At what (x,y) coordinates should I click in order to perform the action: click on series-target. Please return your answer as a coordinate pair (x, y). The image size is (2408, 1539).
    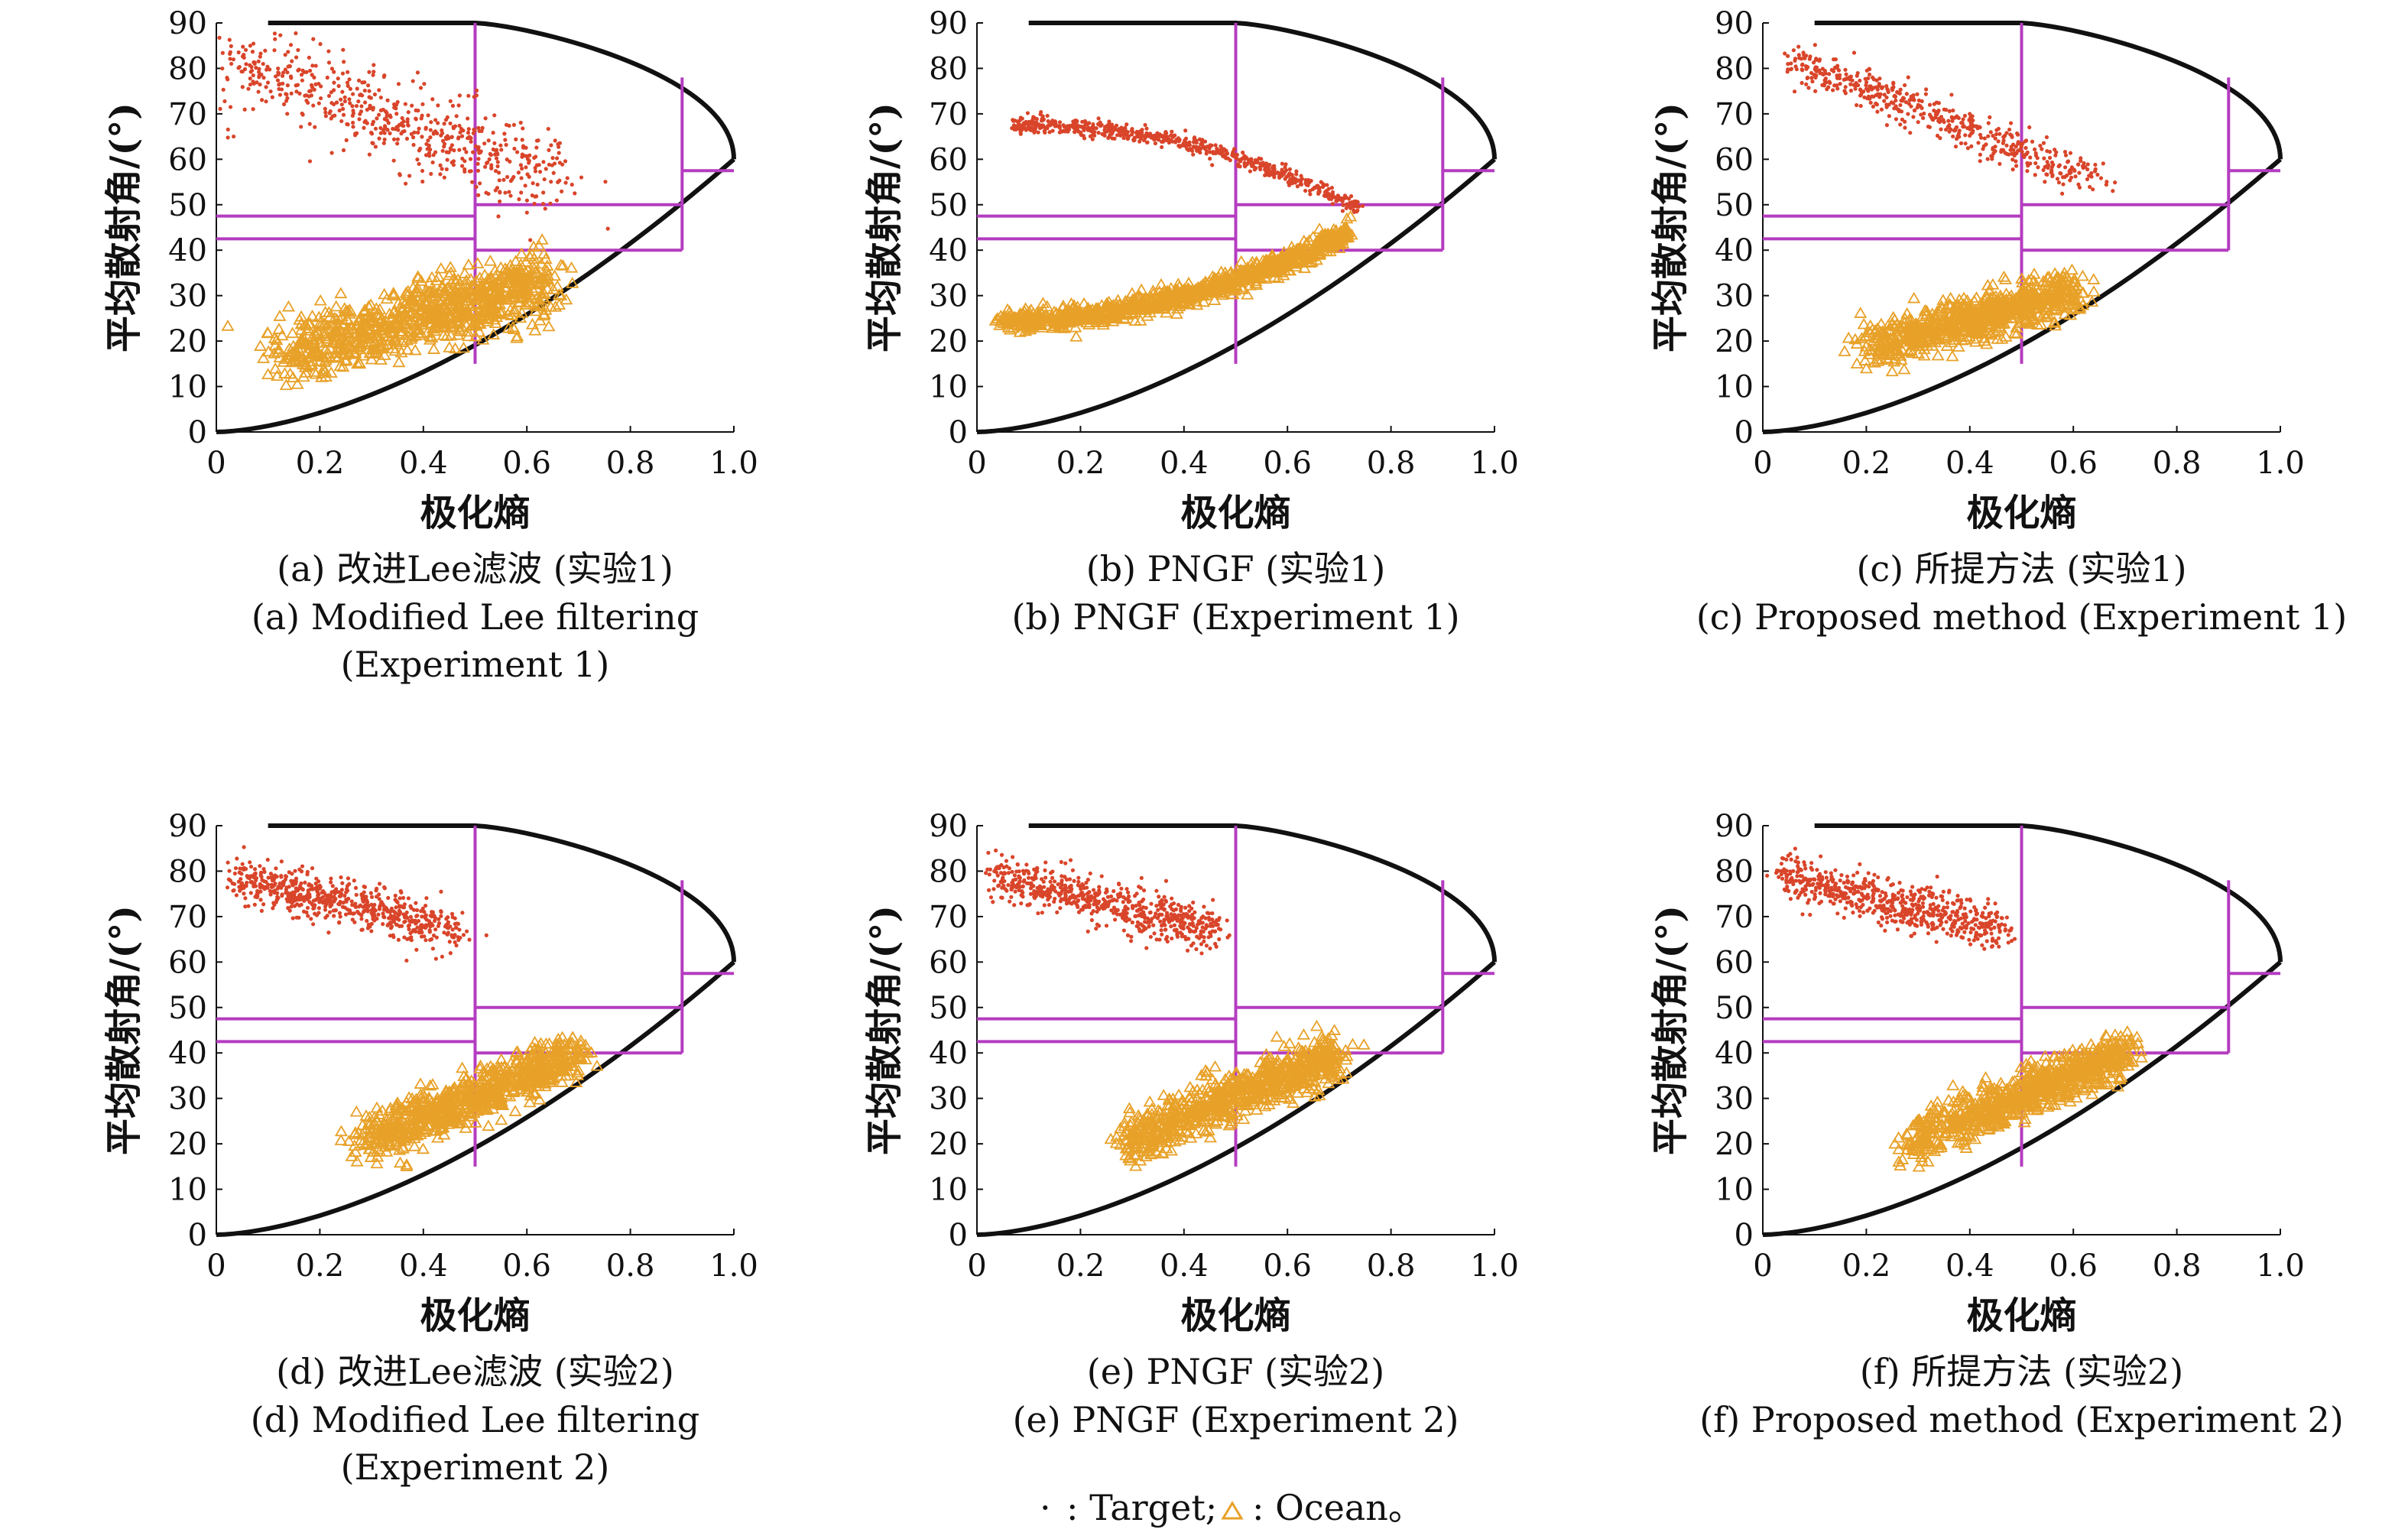
    Looking at the image, I should click on (357, 904).